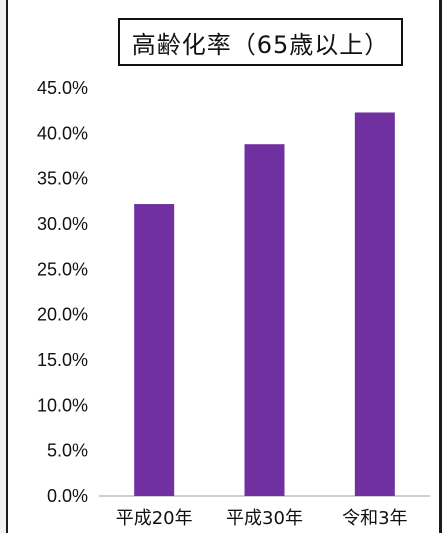  I want to click on chart-title: 高齢化率（65歳以上）, so click(260, 42).